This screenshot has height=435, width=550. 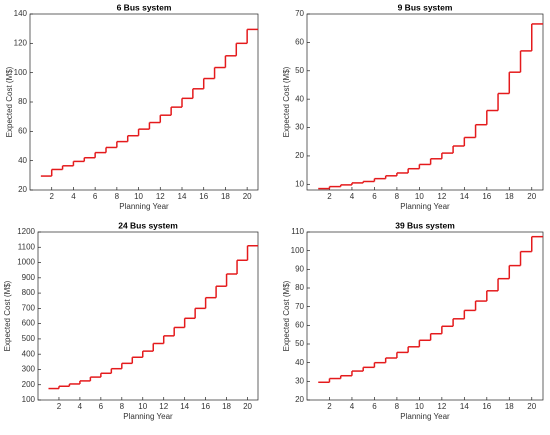 I want to click on y-tick-label: 300, so click(x=29, y=369).